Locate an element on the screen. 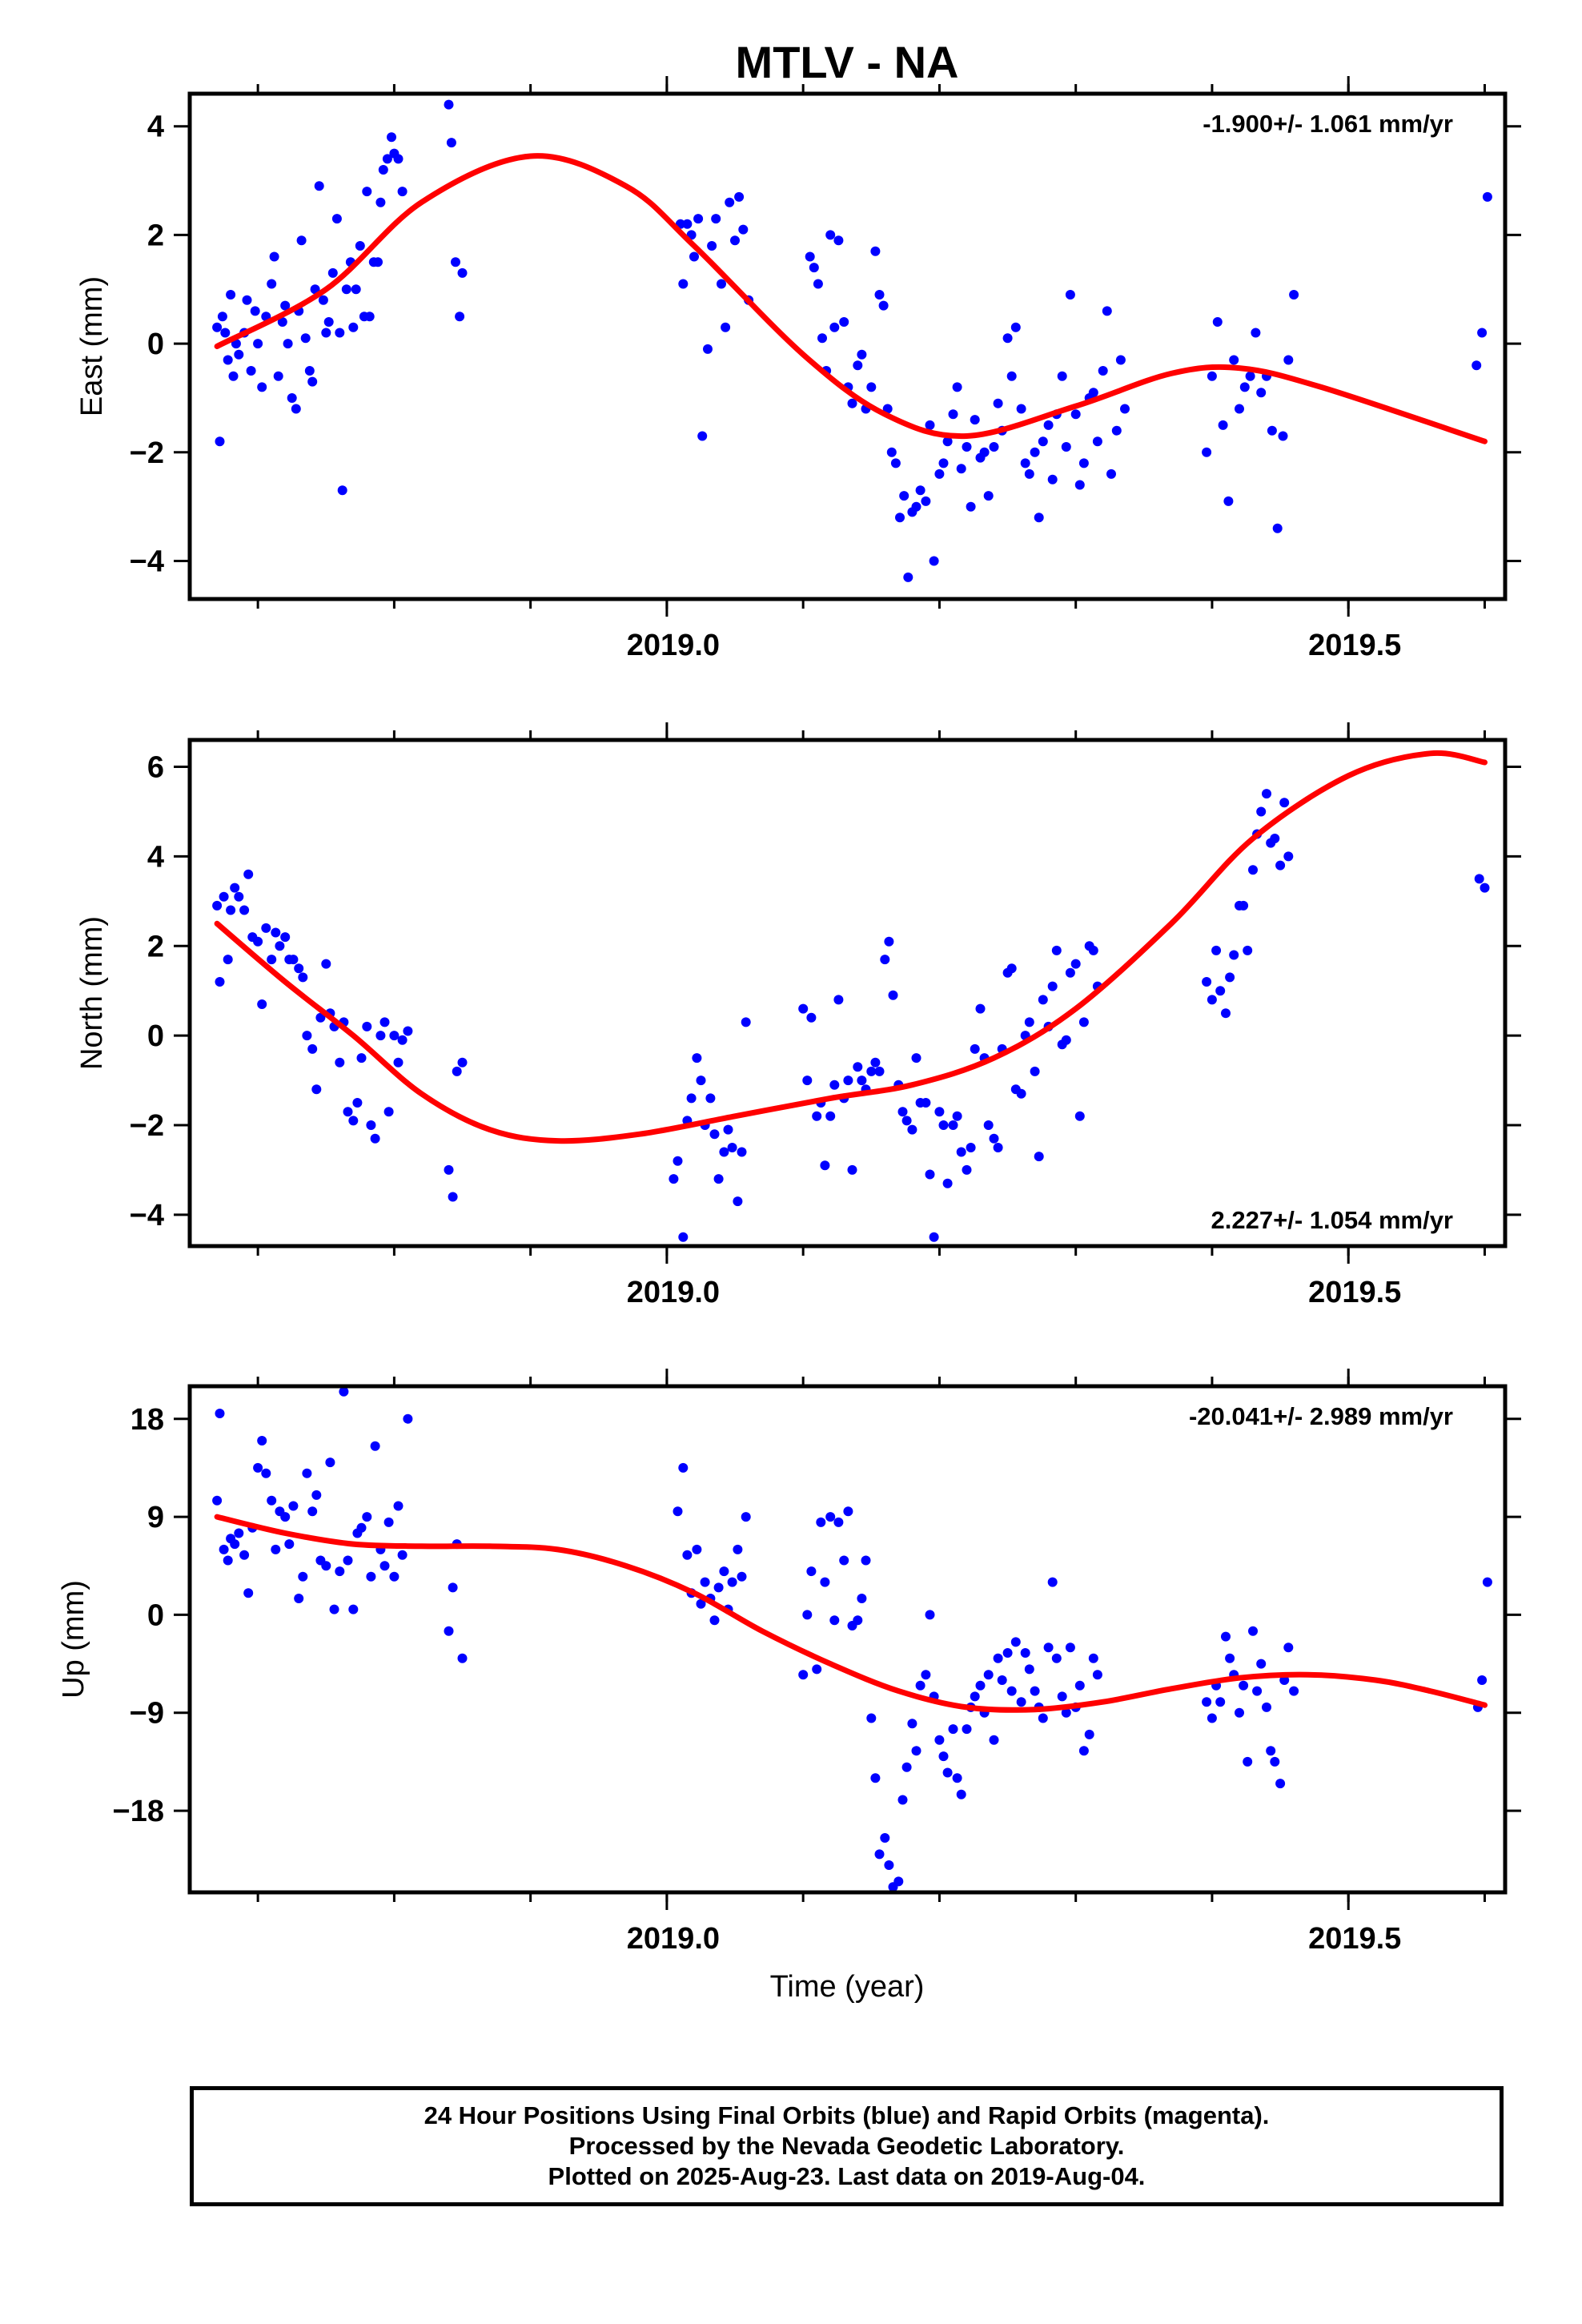  north-fit-curve is located at coordinates (851, 947).